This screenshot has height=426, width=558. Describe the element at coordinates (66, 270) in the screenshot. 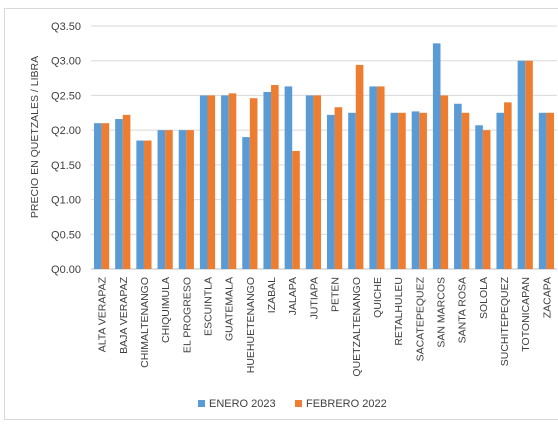

I see `y-tick-label: Q0.00` at that location.